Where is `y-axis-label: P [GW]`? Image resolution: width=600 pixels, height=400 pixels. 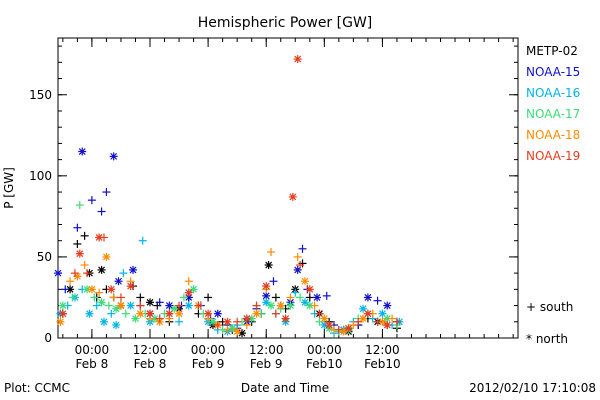
y-axis-label: P [GW] is located at coordinates (9, 188).